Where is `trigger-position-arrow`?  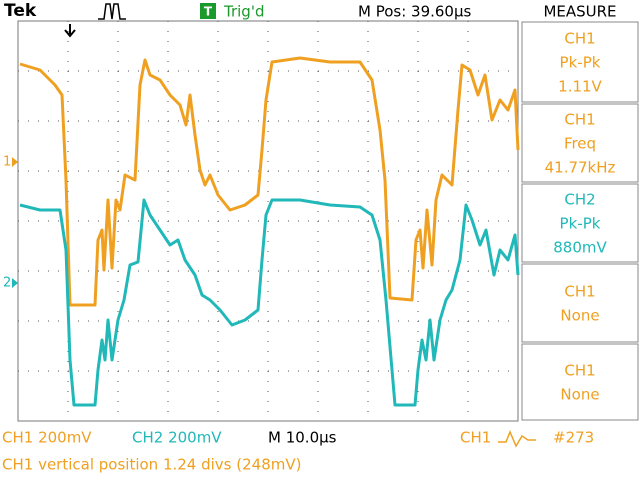
trigger-position-arrow is located at coordinates (70, 31).